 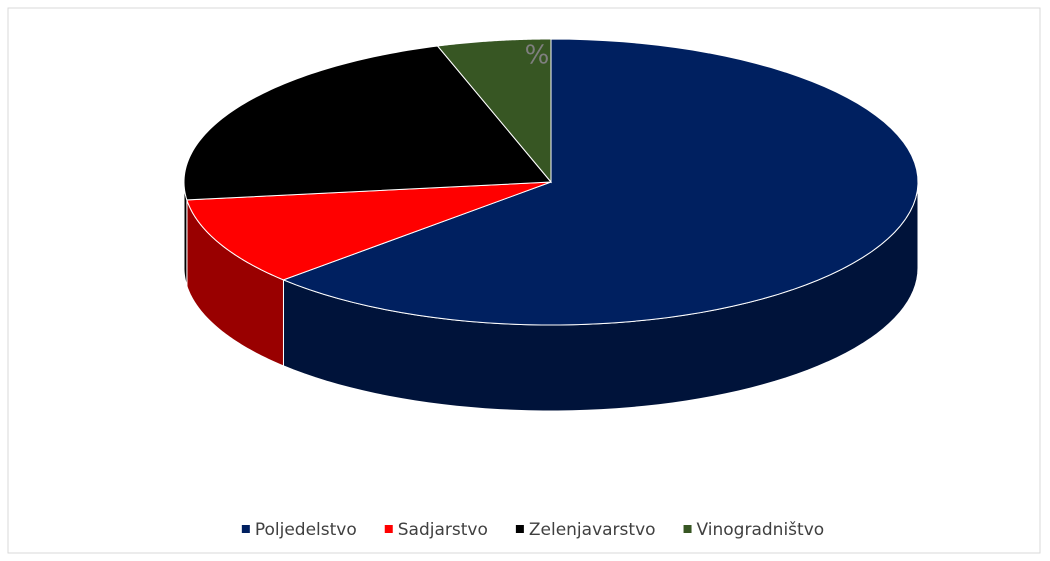 What do you see at coordinates (306, 530) in the screenshot?
I see `legend-label: Poljedelstvo` at bounding box center [306, 530].